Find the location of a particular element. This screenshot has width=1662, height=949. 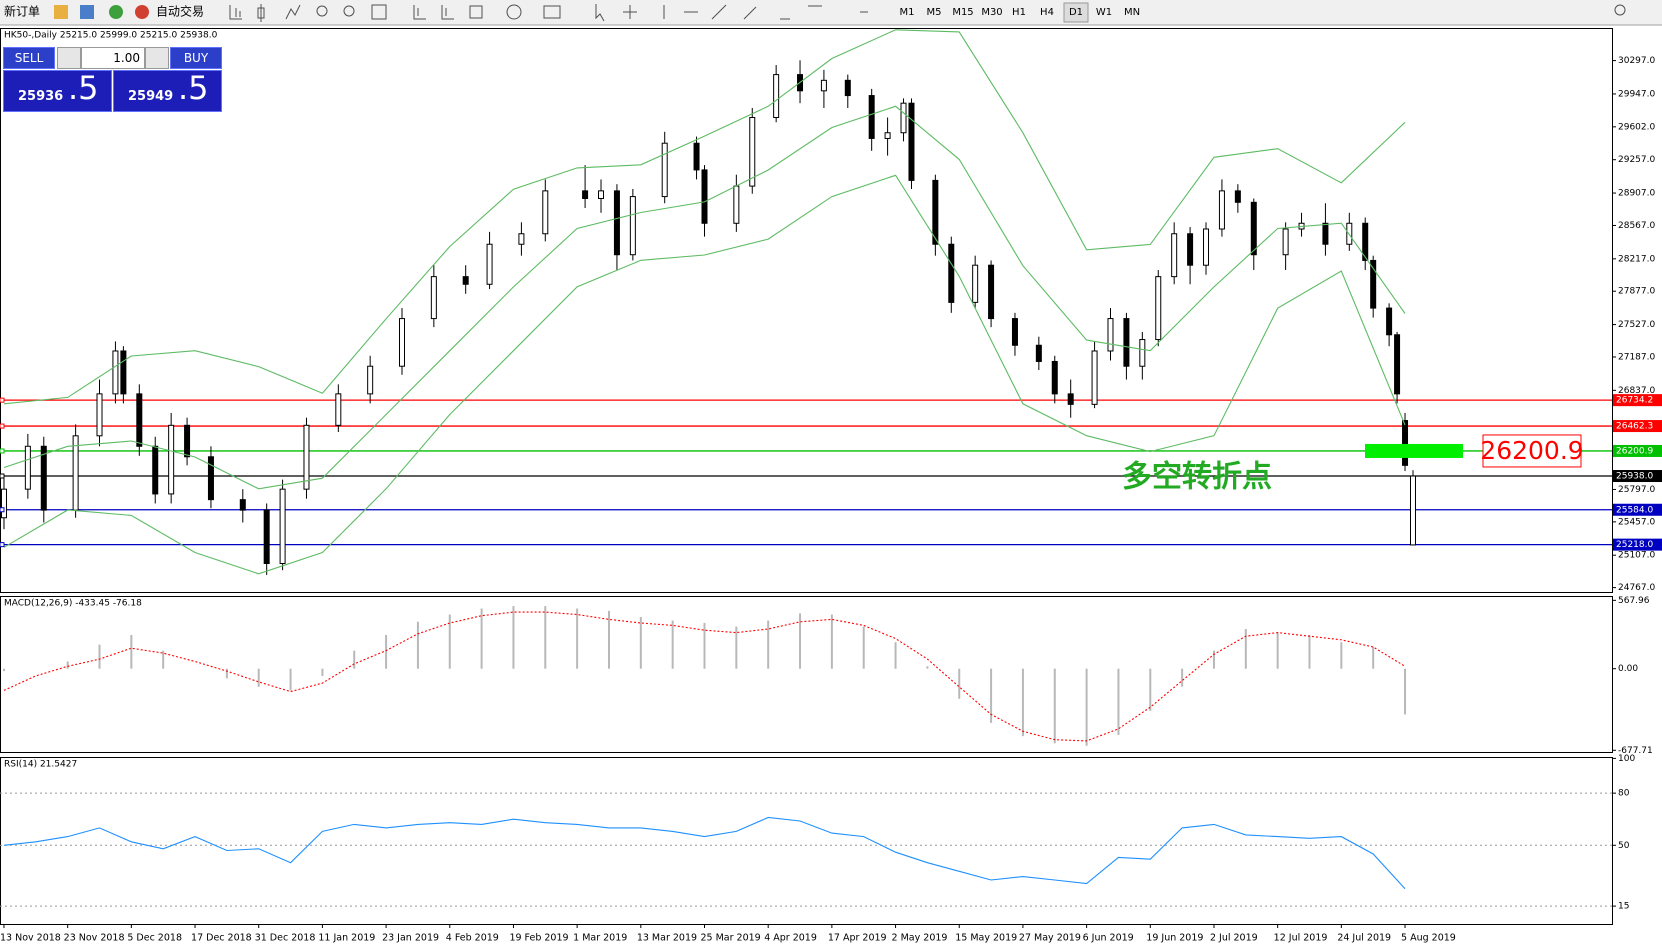

x-tick-label: 19 Jun 2019 is located at coordinates (1174, 938).